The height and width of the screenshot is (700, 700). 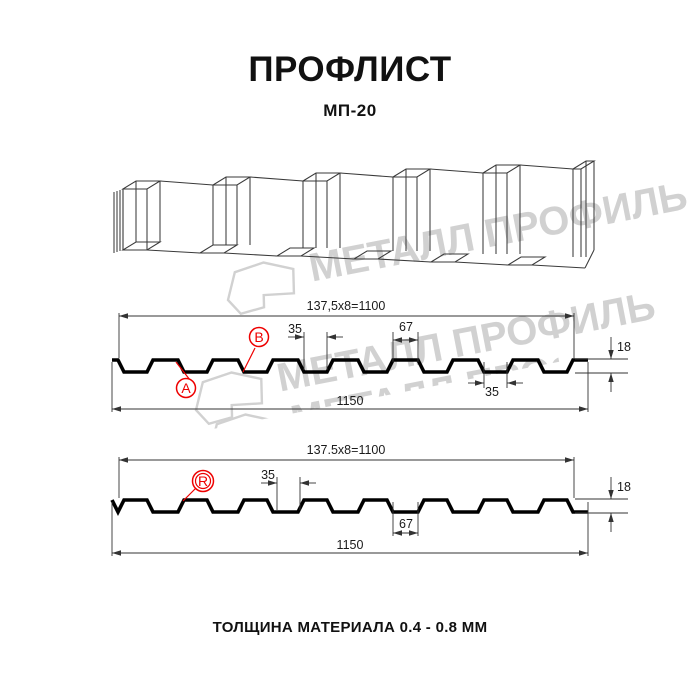 What do you see at coordinates (492, 392) in the screenshot?
I see `dimension-label-rib-top-2: 35` at bounding box center [492, 392].